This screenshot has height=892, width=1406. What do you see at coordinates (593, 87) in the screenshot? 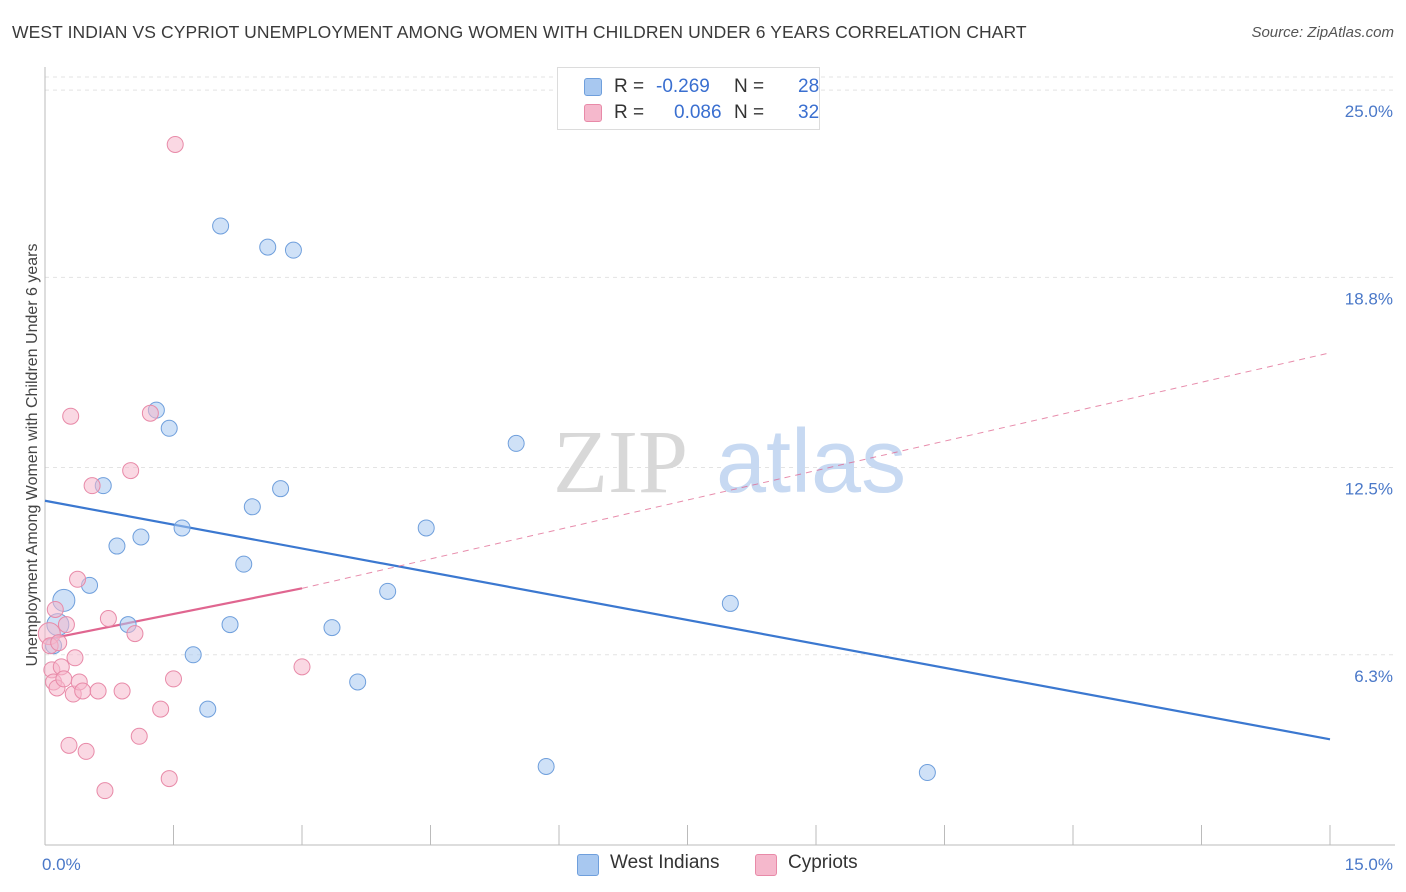
I see `legend-swatch-west-indians` at bounding box center [593, 87].